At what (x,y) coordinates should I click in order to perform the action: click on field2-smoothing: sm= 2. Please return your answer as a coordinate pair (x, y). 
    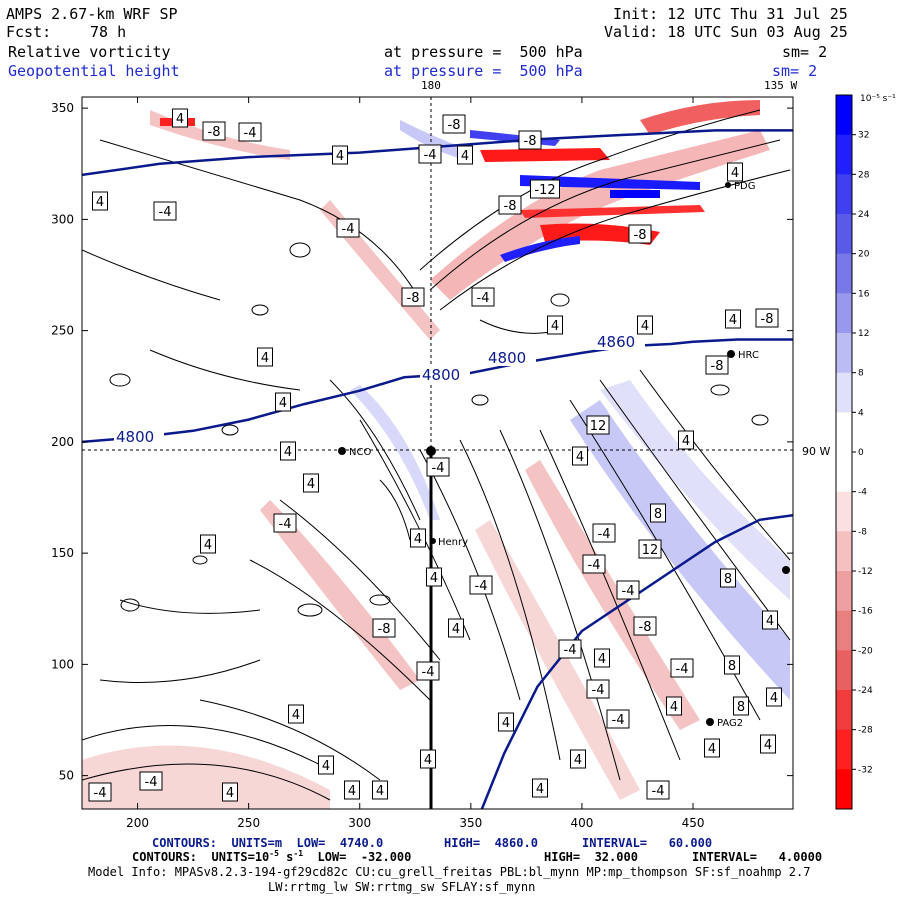
    Looking at the image, I should click on (795, 71).